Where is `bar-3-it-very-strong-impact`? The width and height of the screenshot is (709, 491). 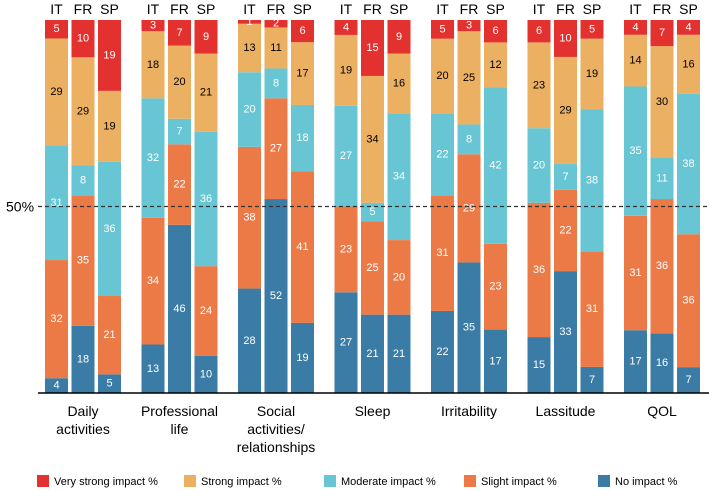
bar-3-it-very-strong-impact is located at coordinates (249, 22).